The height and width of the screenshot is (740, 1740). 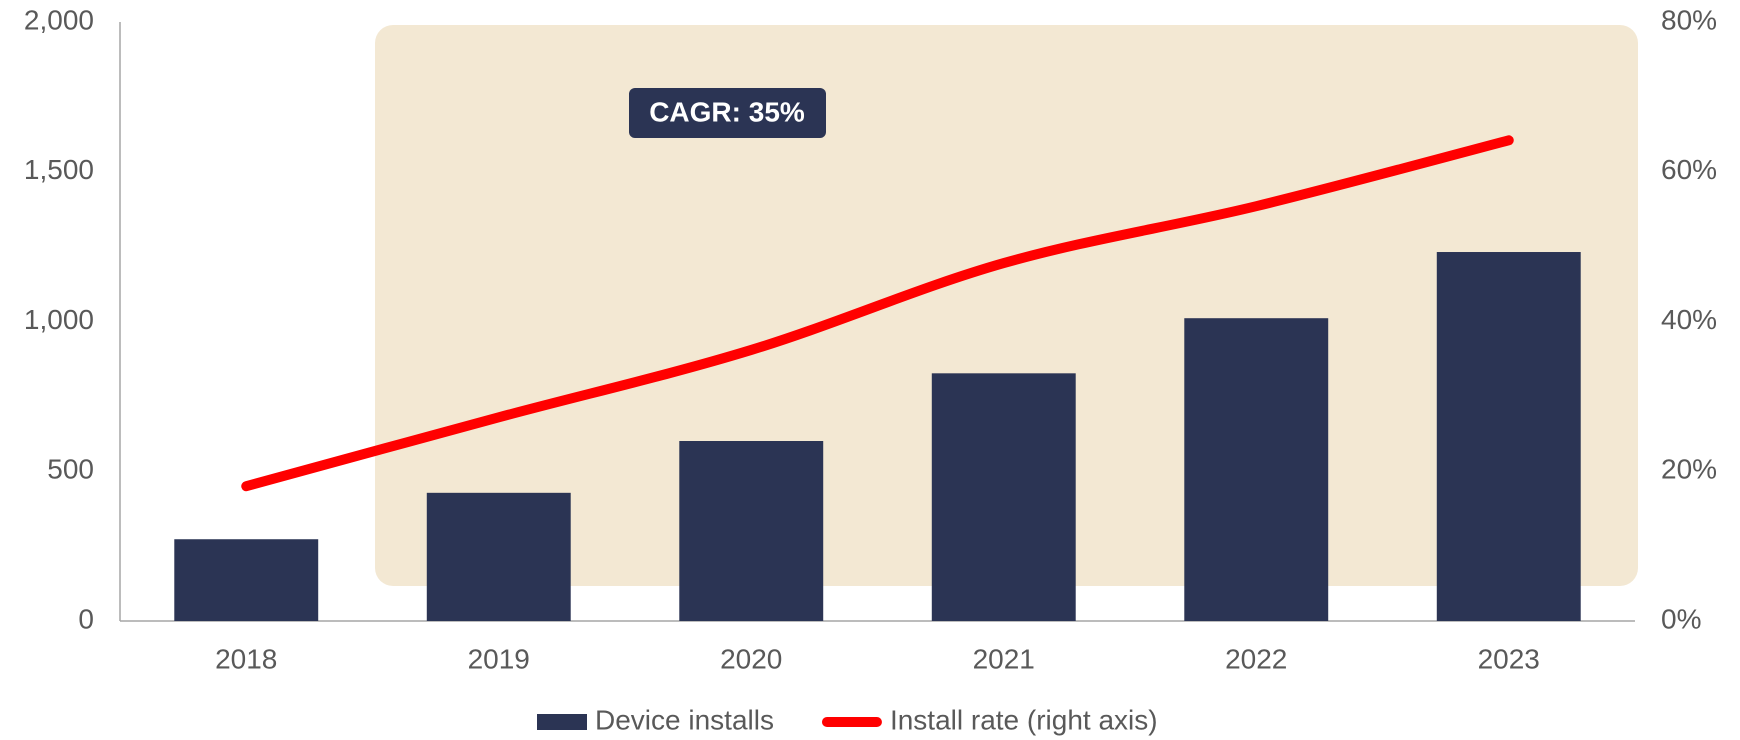 What do you see at coordinates (59, 169) in the screenshot?
I see `y-tick-label: 1,500` at bounding box center [59, 169].